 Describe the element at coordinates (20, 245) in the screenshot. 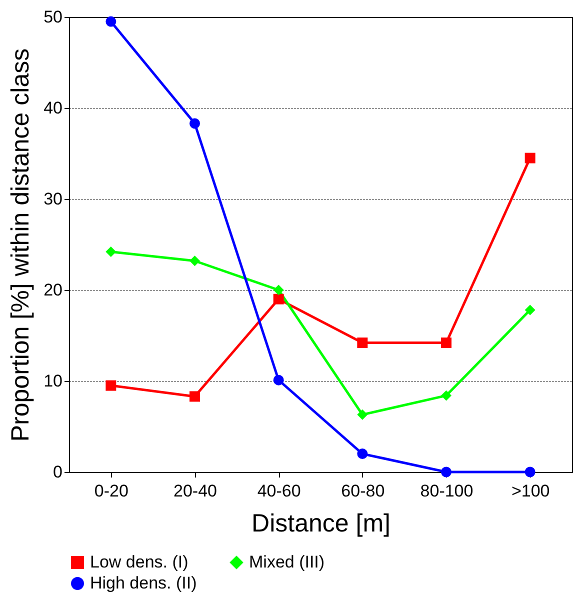

I see `y-axis-title: Proportion [%] within distance class` at that location.